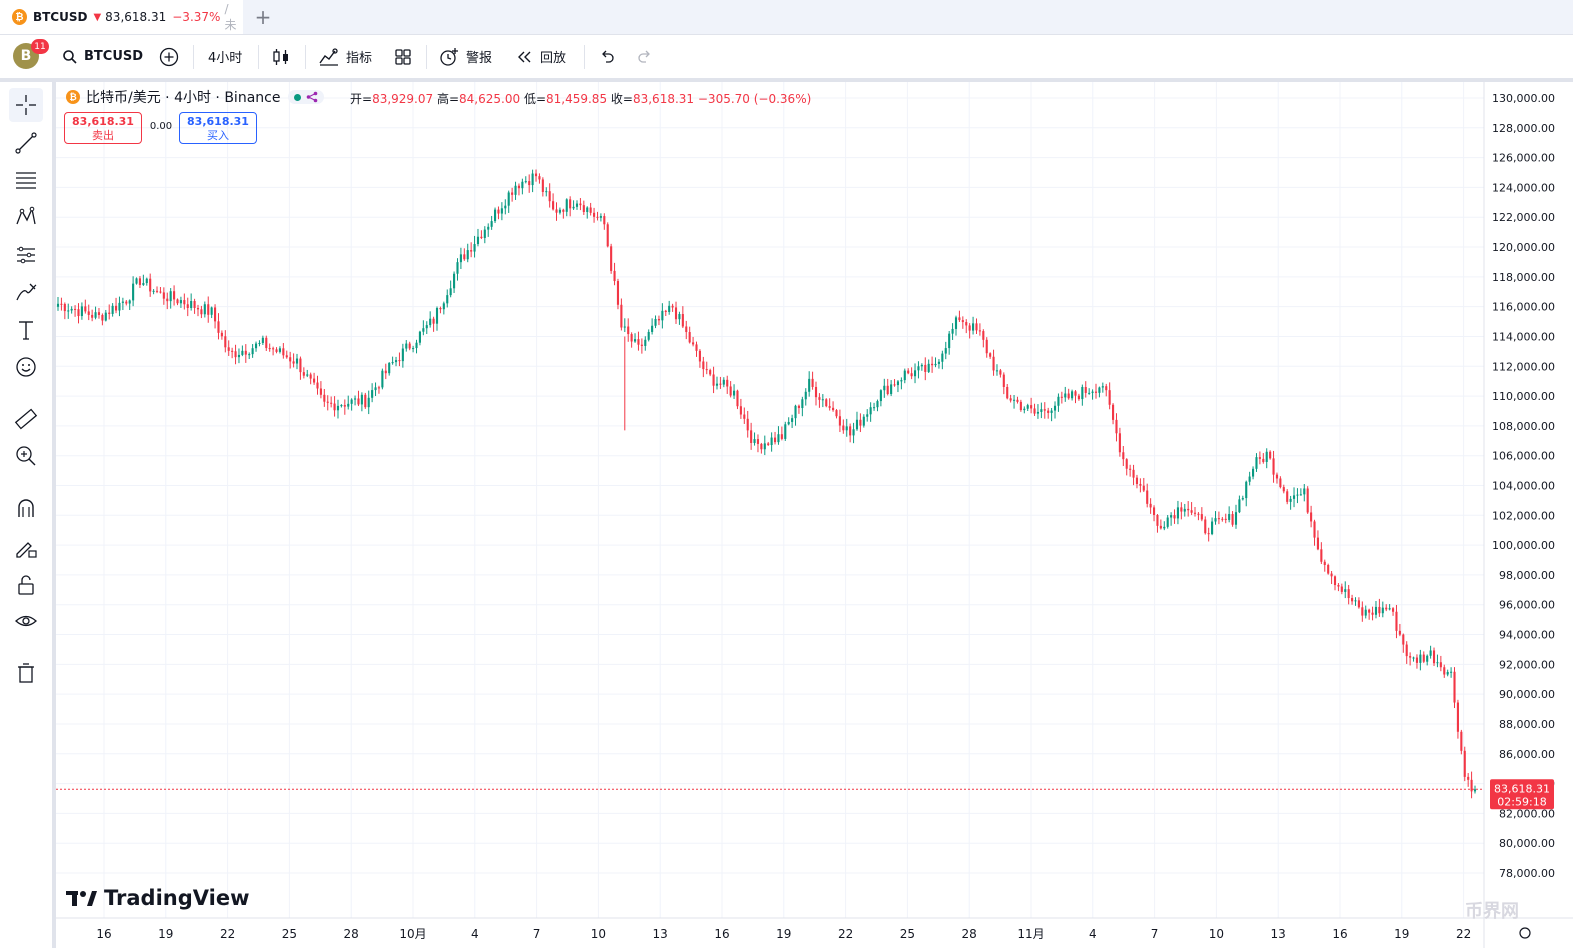 The image size is (1573, 948). I want to click on chart-type-button, so click(281, 56).